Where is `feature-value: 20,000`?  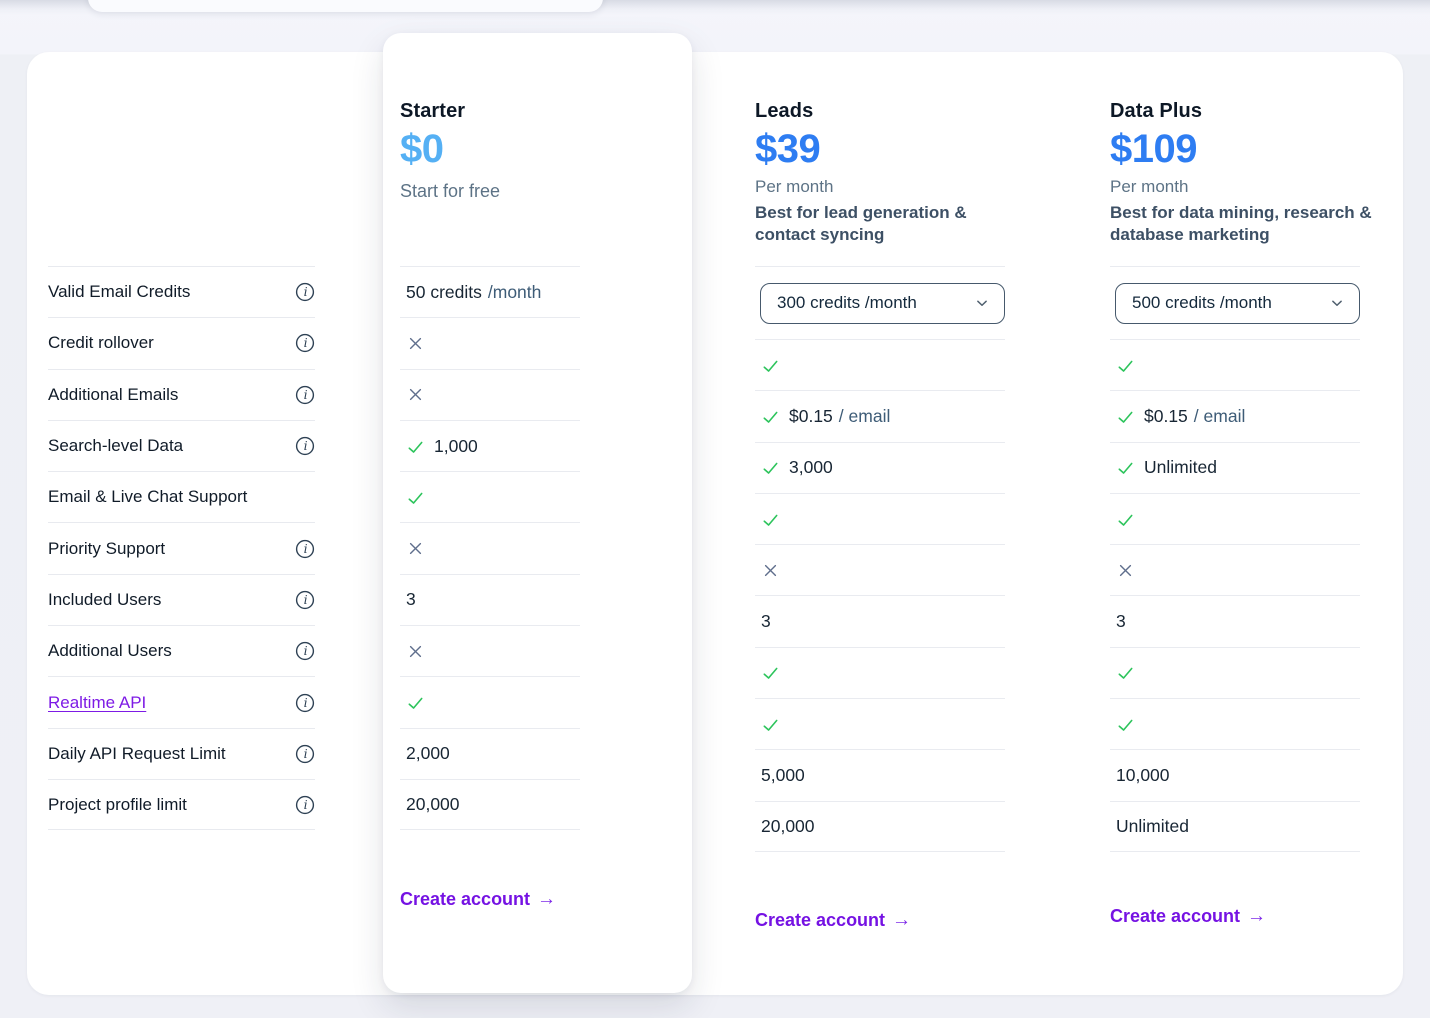
feature-value: 20,000 is located at coordinates (788, 825).